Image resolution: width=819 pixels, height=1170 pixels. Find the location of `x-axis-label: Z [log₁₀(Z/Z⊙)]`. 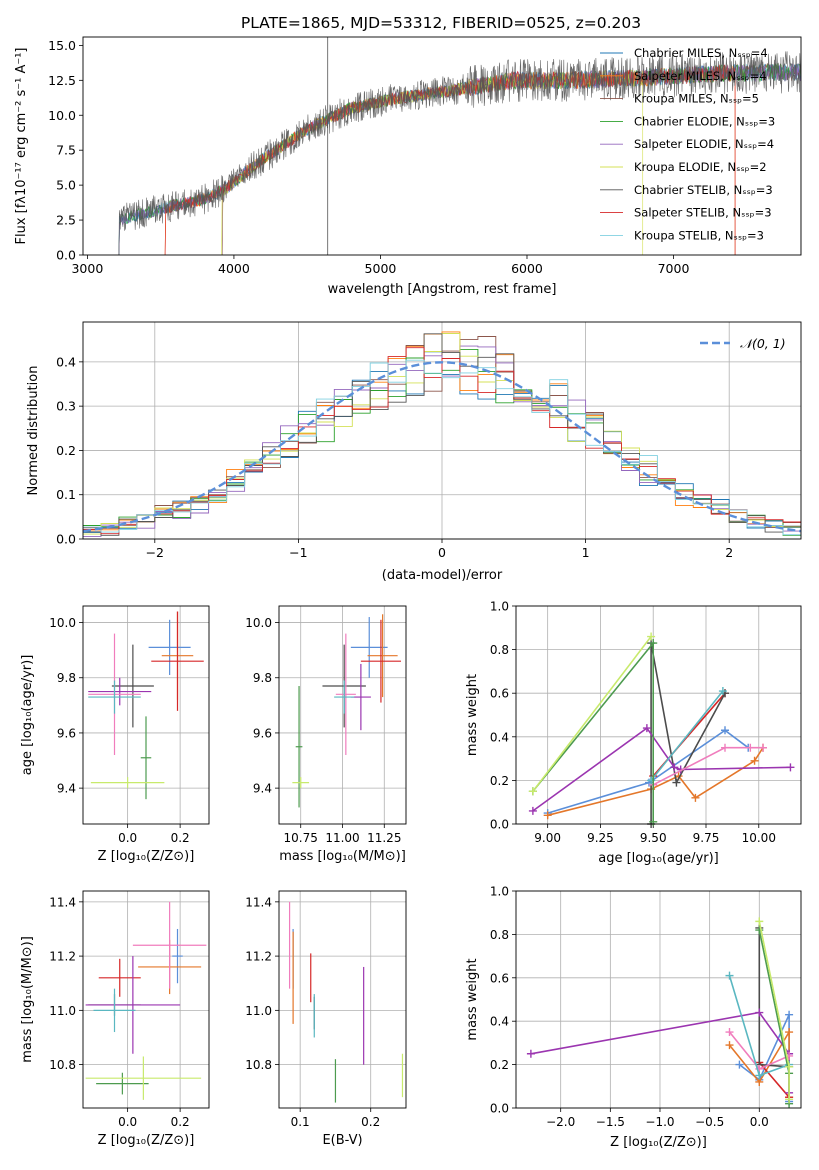

x-axis-label: Z [log₁₀(Z/Z⊙)] is located at coordinates (146, 856).